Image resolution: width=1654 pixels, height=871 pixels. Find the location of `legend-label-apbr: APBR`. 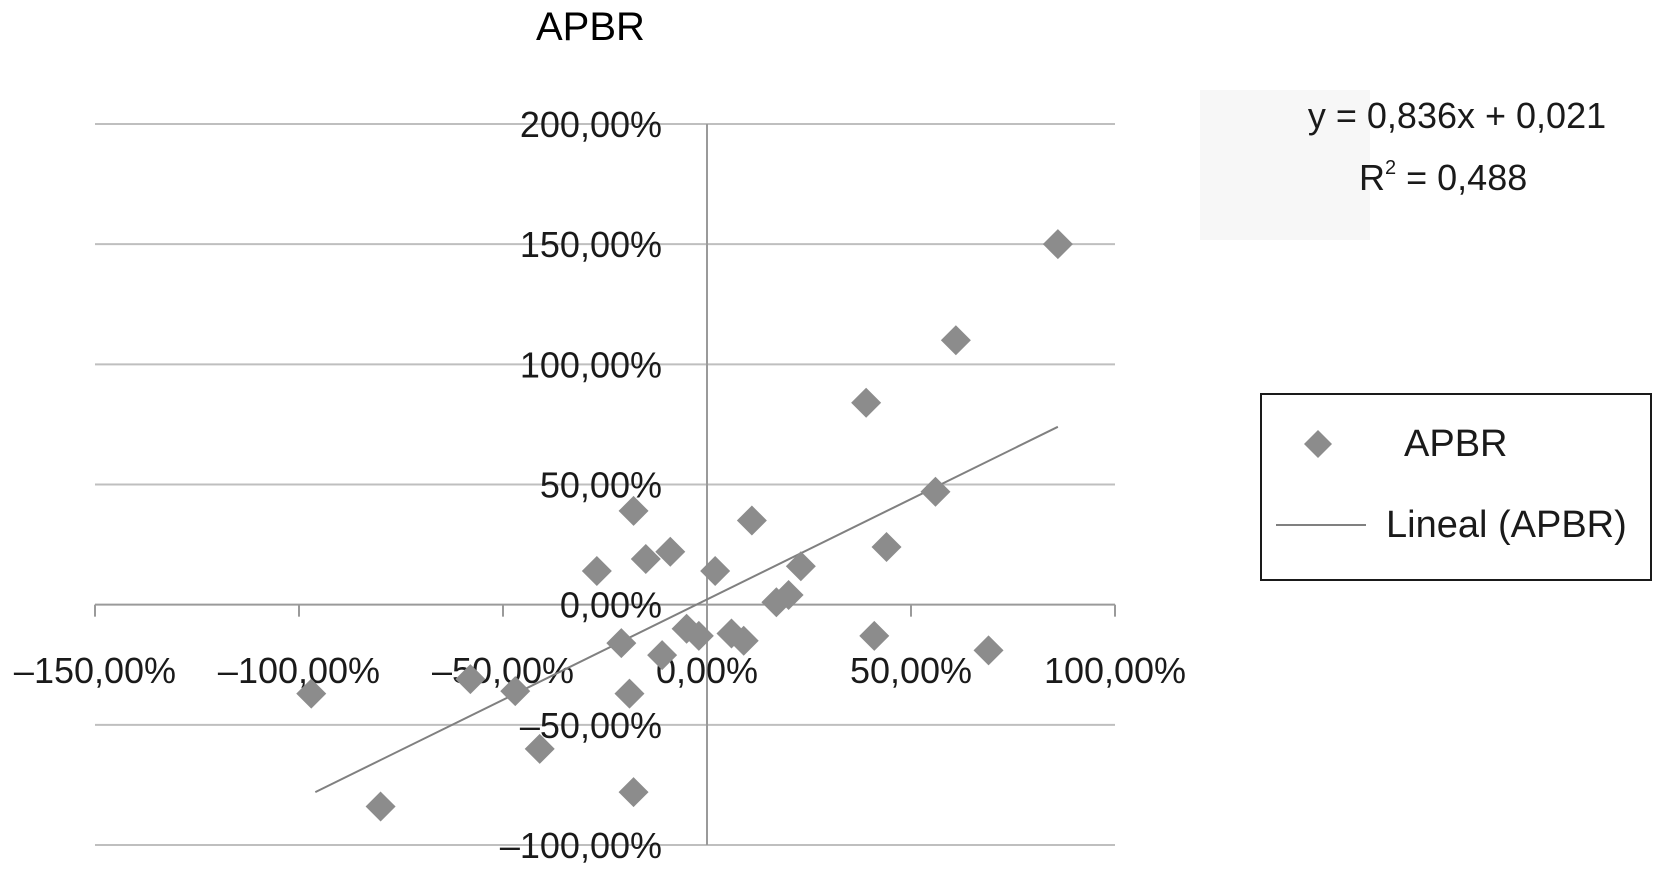

legend-label-apbr: APBR is located at coordinates (1455, 444).